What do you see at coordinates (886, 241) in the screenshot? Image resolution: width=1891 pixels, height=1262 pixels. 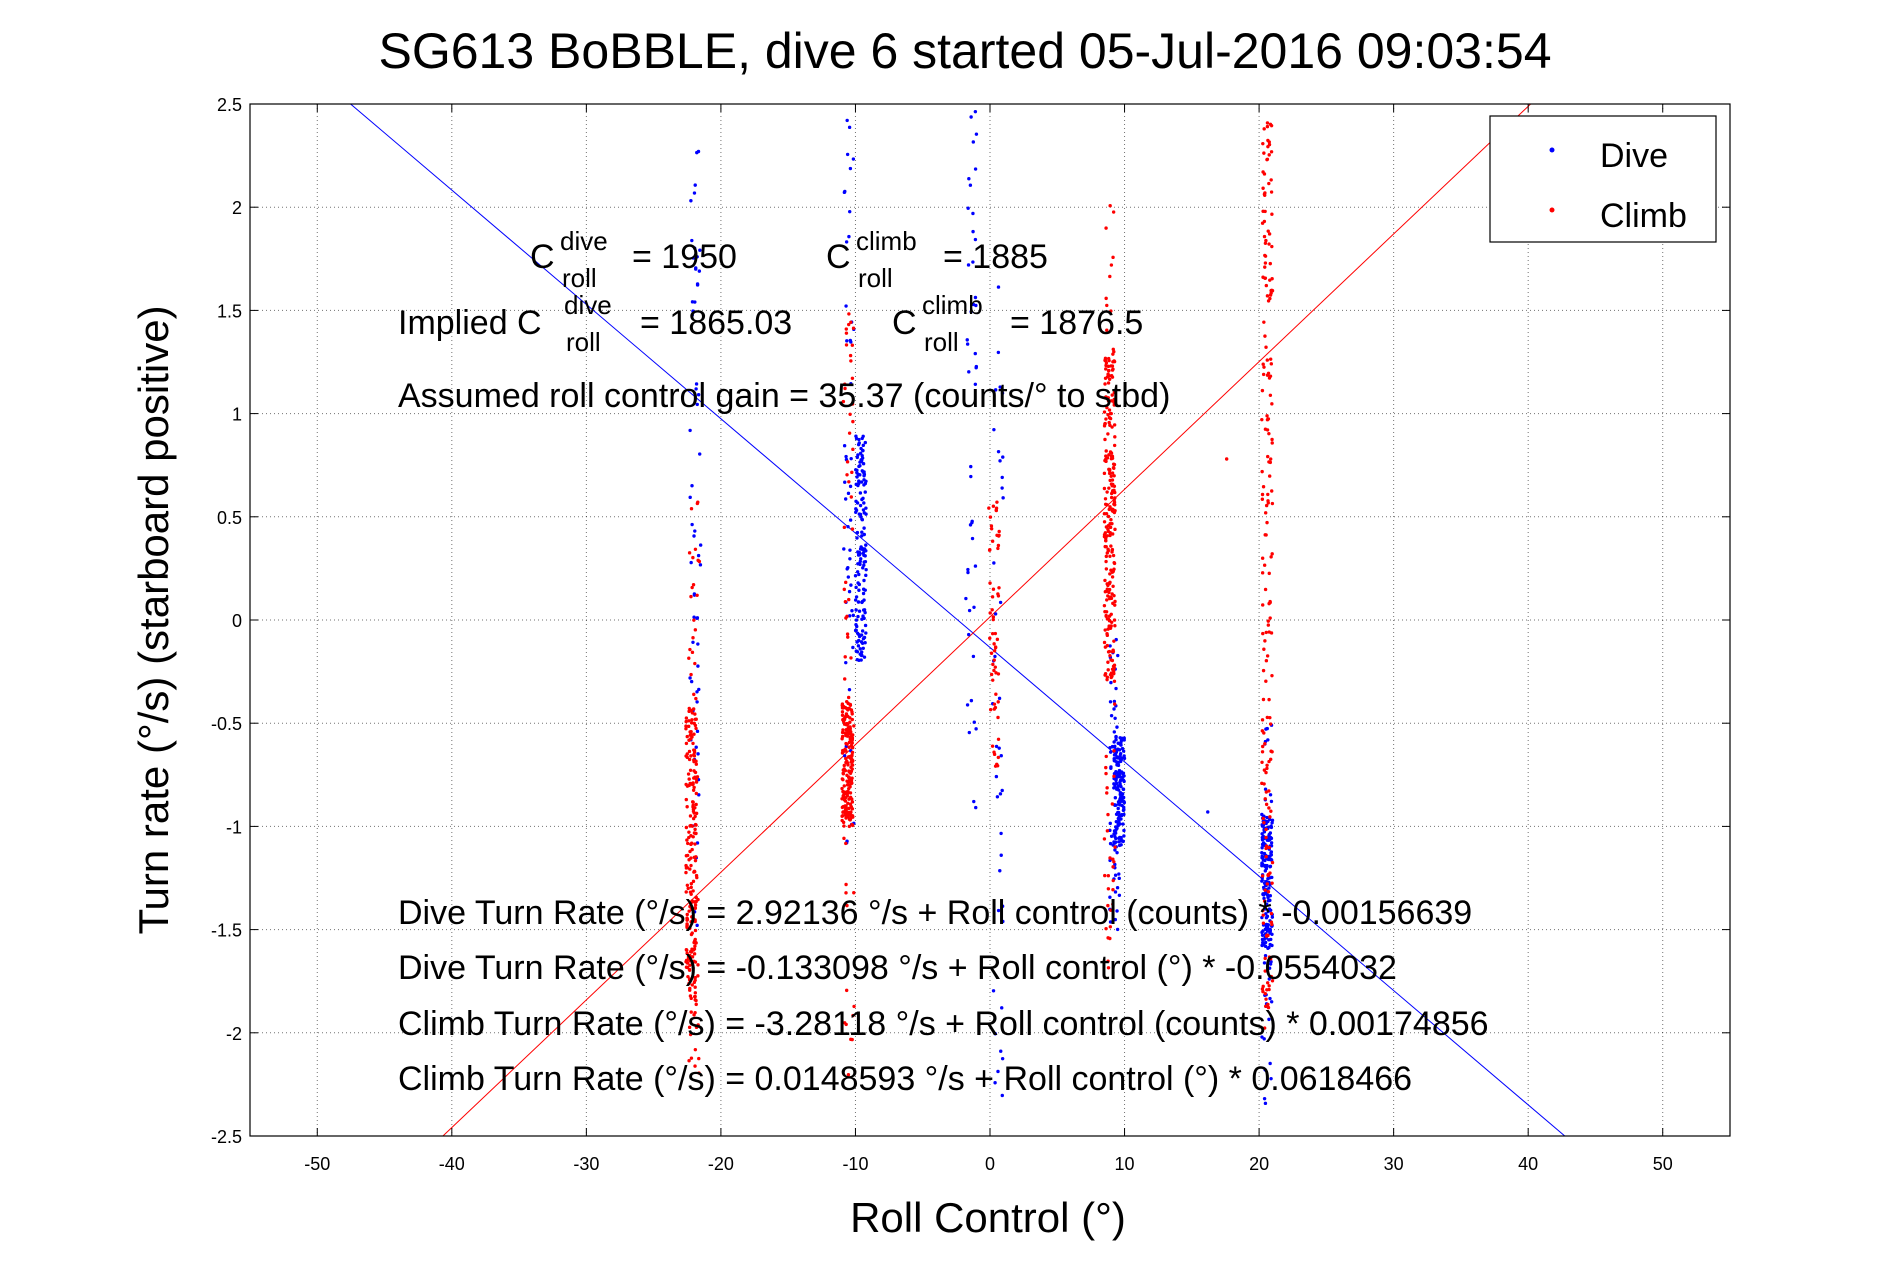 I see `svg-text: climb` at bounding box center [886, 241].